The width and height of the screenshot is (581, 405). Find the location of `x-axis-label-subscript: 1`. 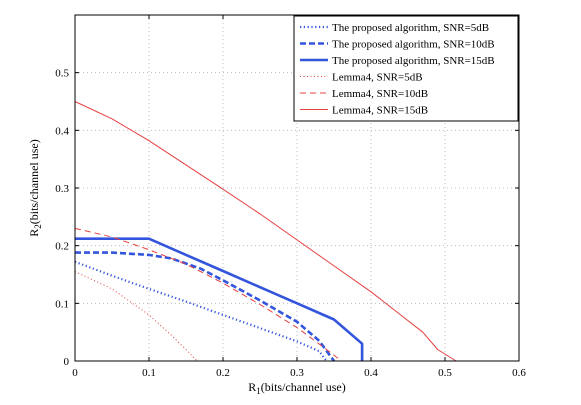

x-axis-label-subscript: 1 is located at coordinates (258, 391).